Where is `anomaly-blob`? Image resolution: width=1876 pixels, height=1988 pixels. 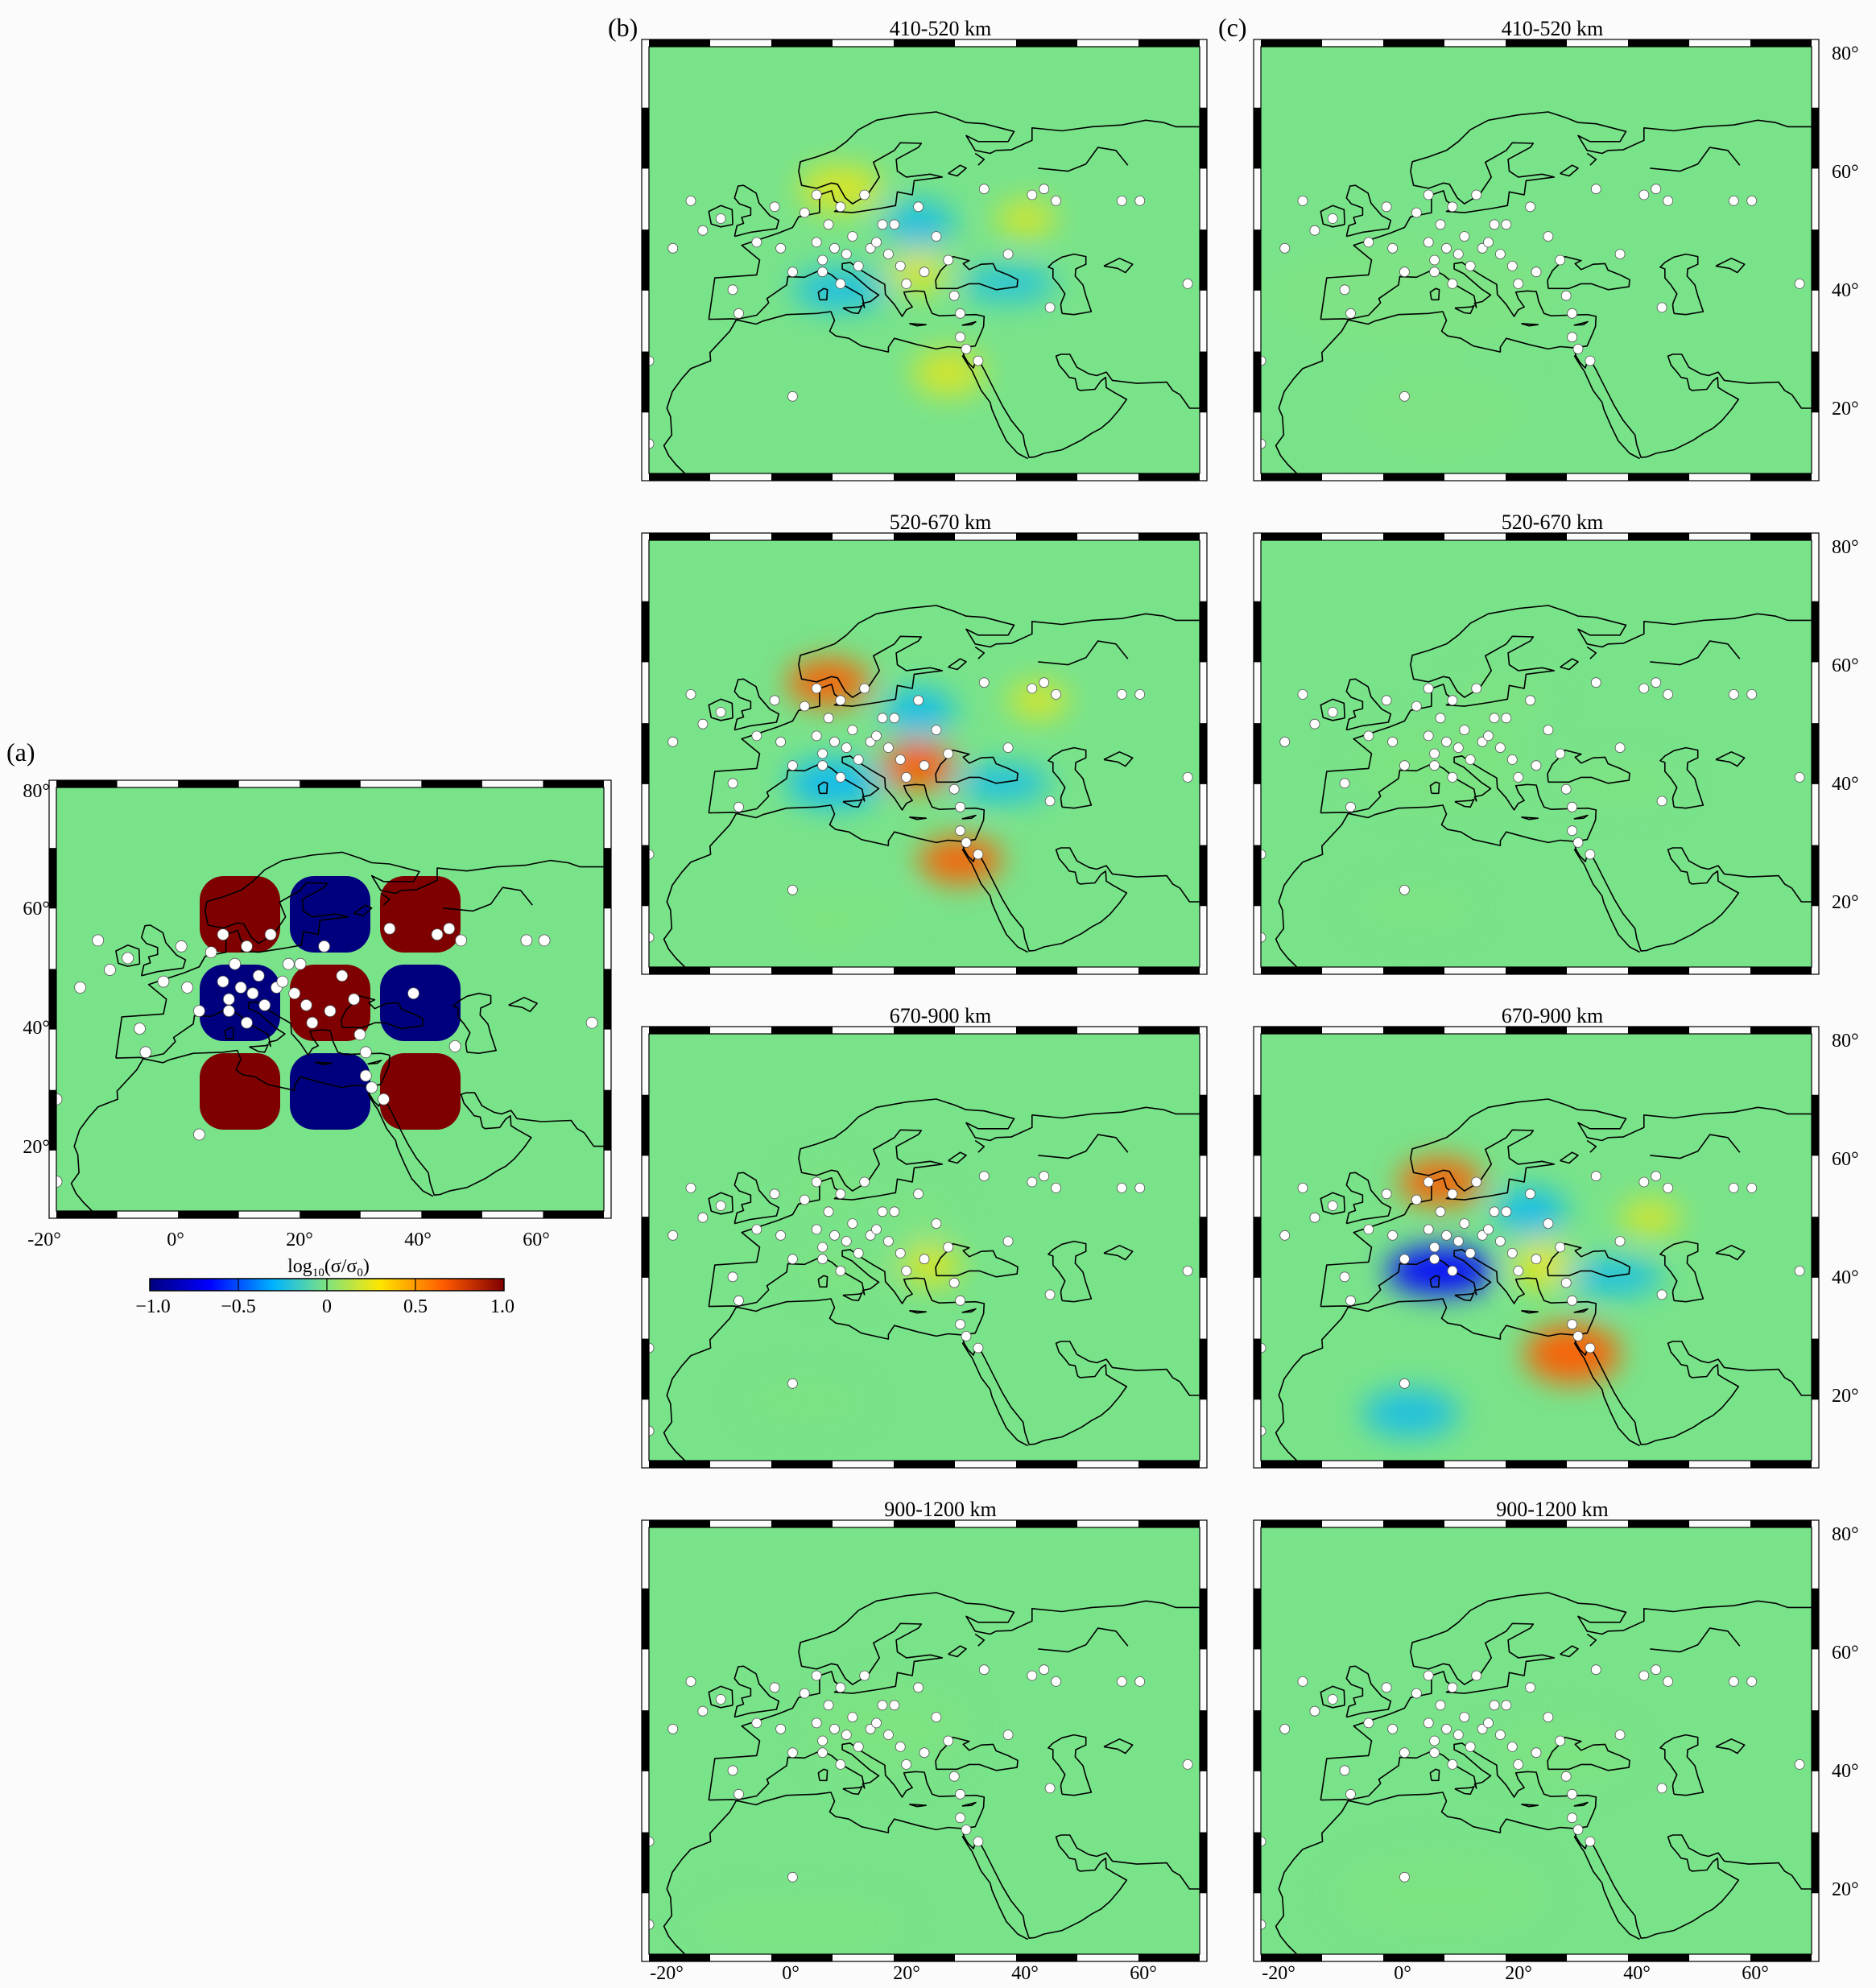
anomaly-blob is located at coordinates (1038, 700).